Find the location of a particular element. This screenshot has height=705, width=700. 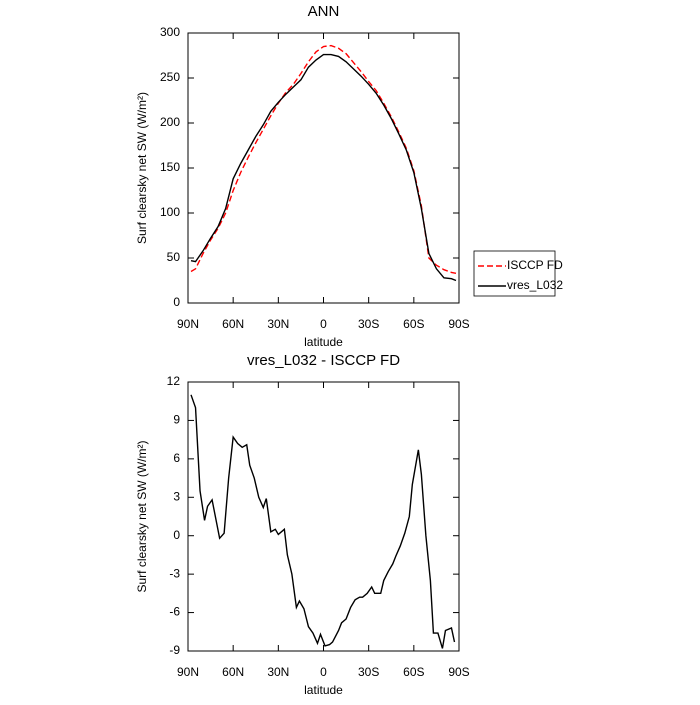

legend-label: ISCCP FD is located at coordinates (535, 265).